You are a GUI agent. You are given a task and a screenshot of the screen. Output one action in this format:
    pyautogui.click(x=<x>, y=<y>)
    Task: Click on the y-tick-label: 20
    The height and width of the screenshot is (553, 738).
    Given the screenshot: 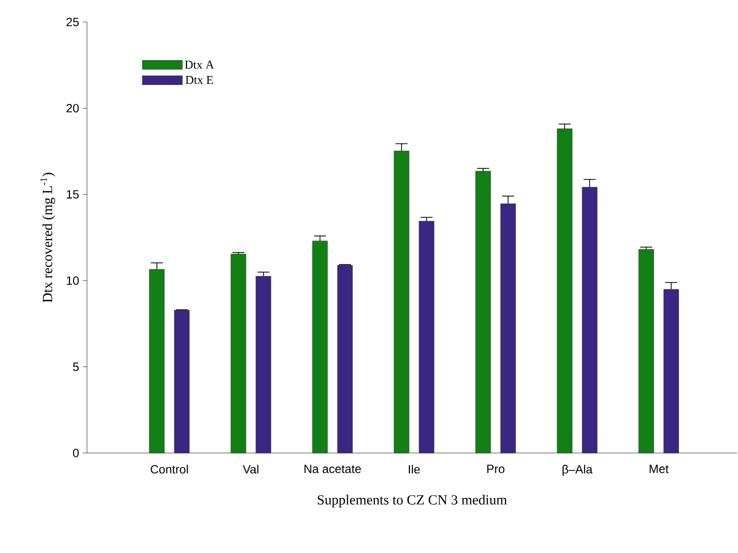 What is the action you would take?
    pyautogui.click(x=72, y=108)
    